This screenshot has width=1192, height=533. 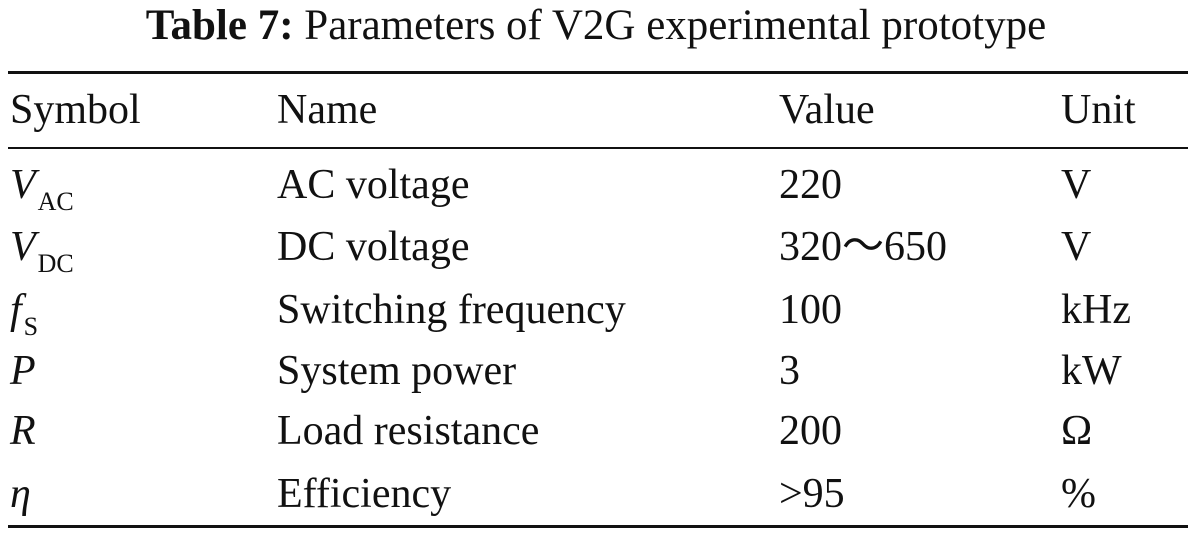 What do you see at coordinates (596, 431) in the screenshot?
I see `table-row: R Load resistance 200 Ω` at bounding box center [596, 431].